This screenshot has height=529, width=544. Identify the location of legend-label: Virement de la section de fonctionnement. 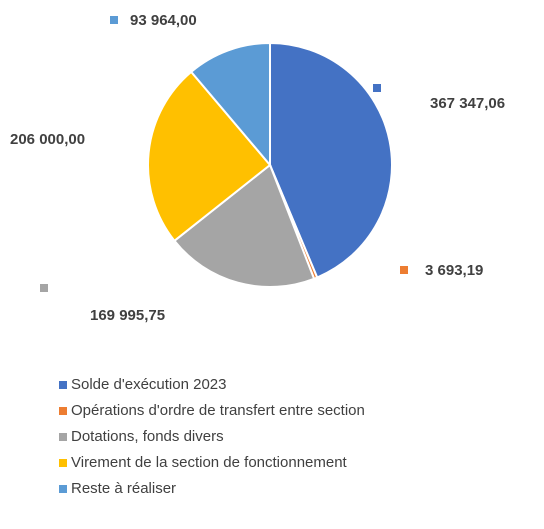
(209, 462).